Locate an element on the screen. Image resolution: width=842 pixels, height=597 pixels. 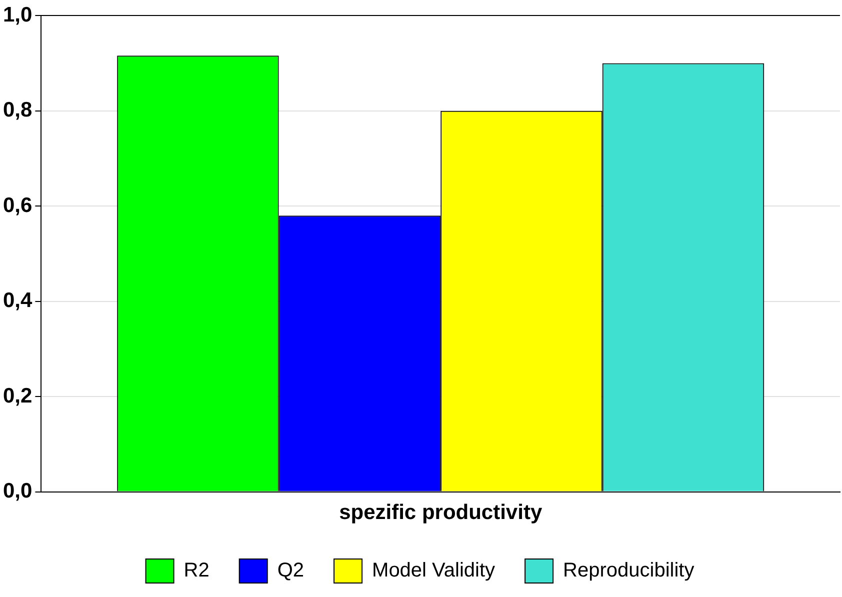
legend-label: Q2 is located at coordinates (290, 571).